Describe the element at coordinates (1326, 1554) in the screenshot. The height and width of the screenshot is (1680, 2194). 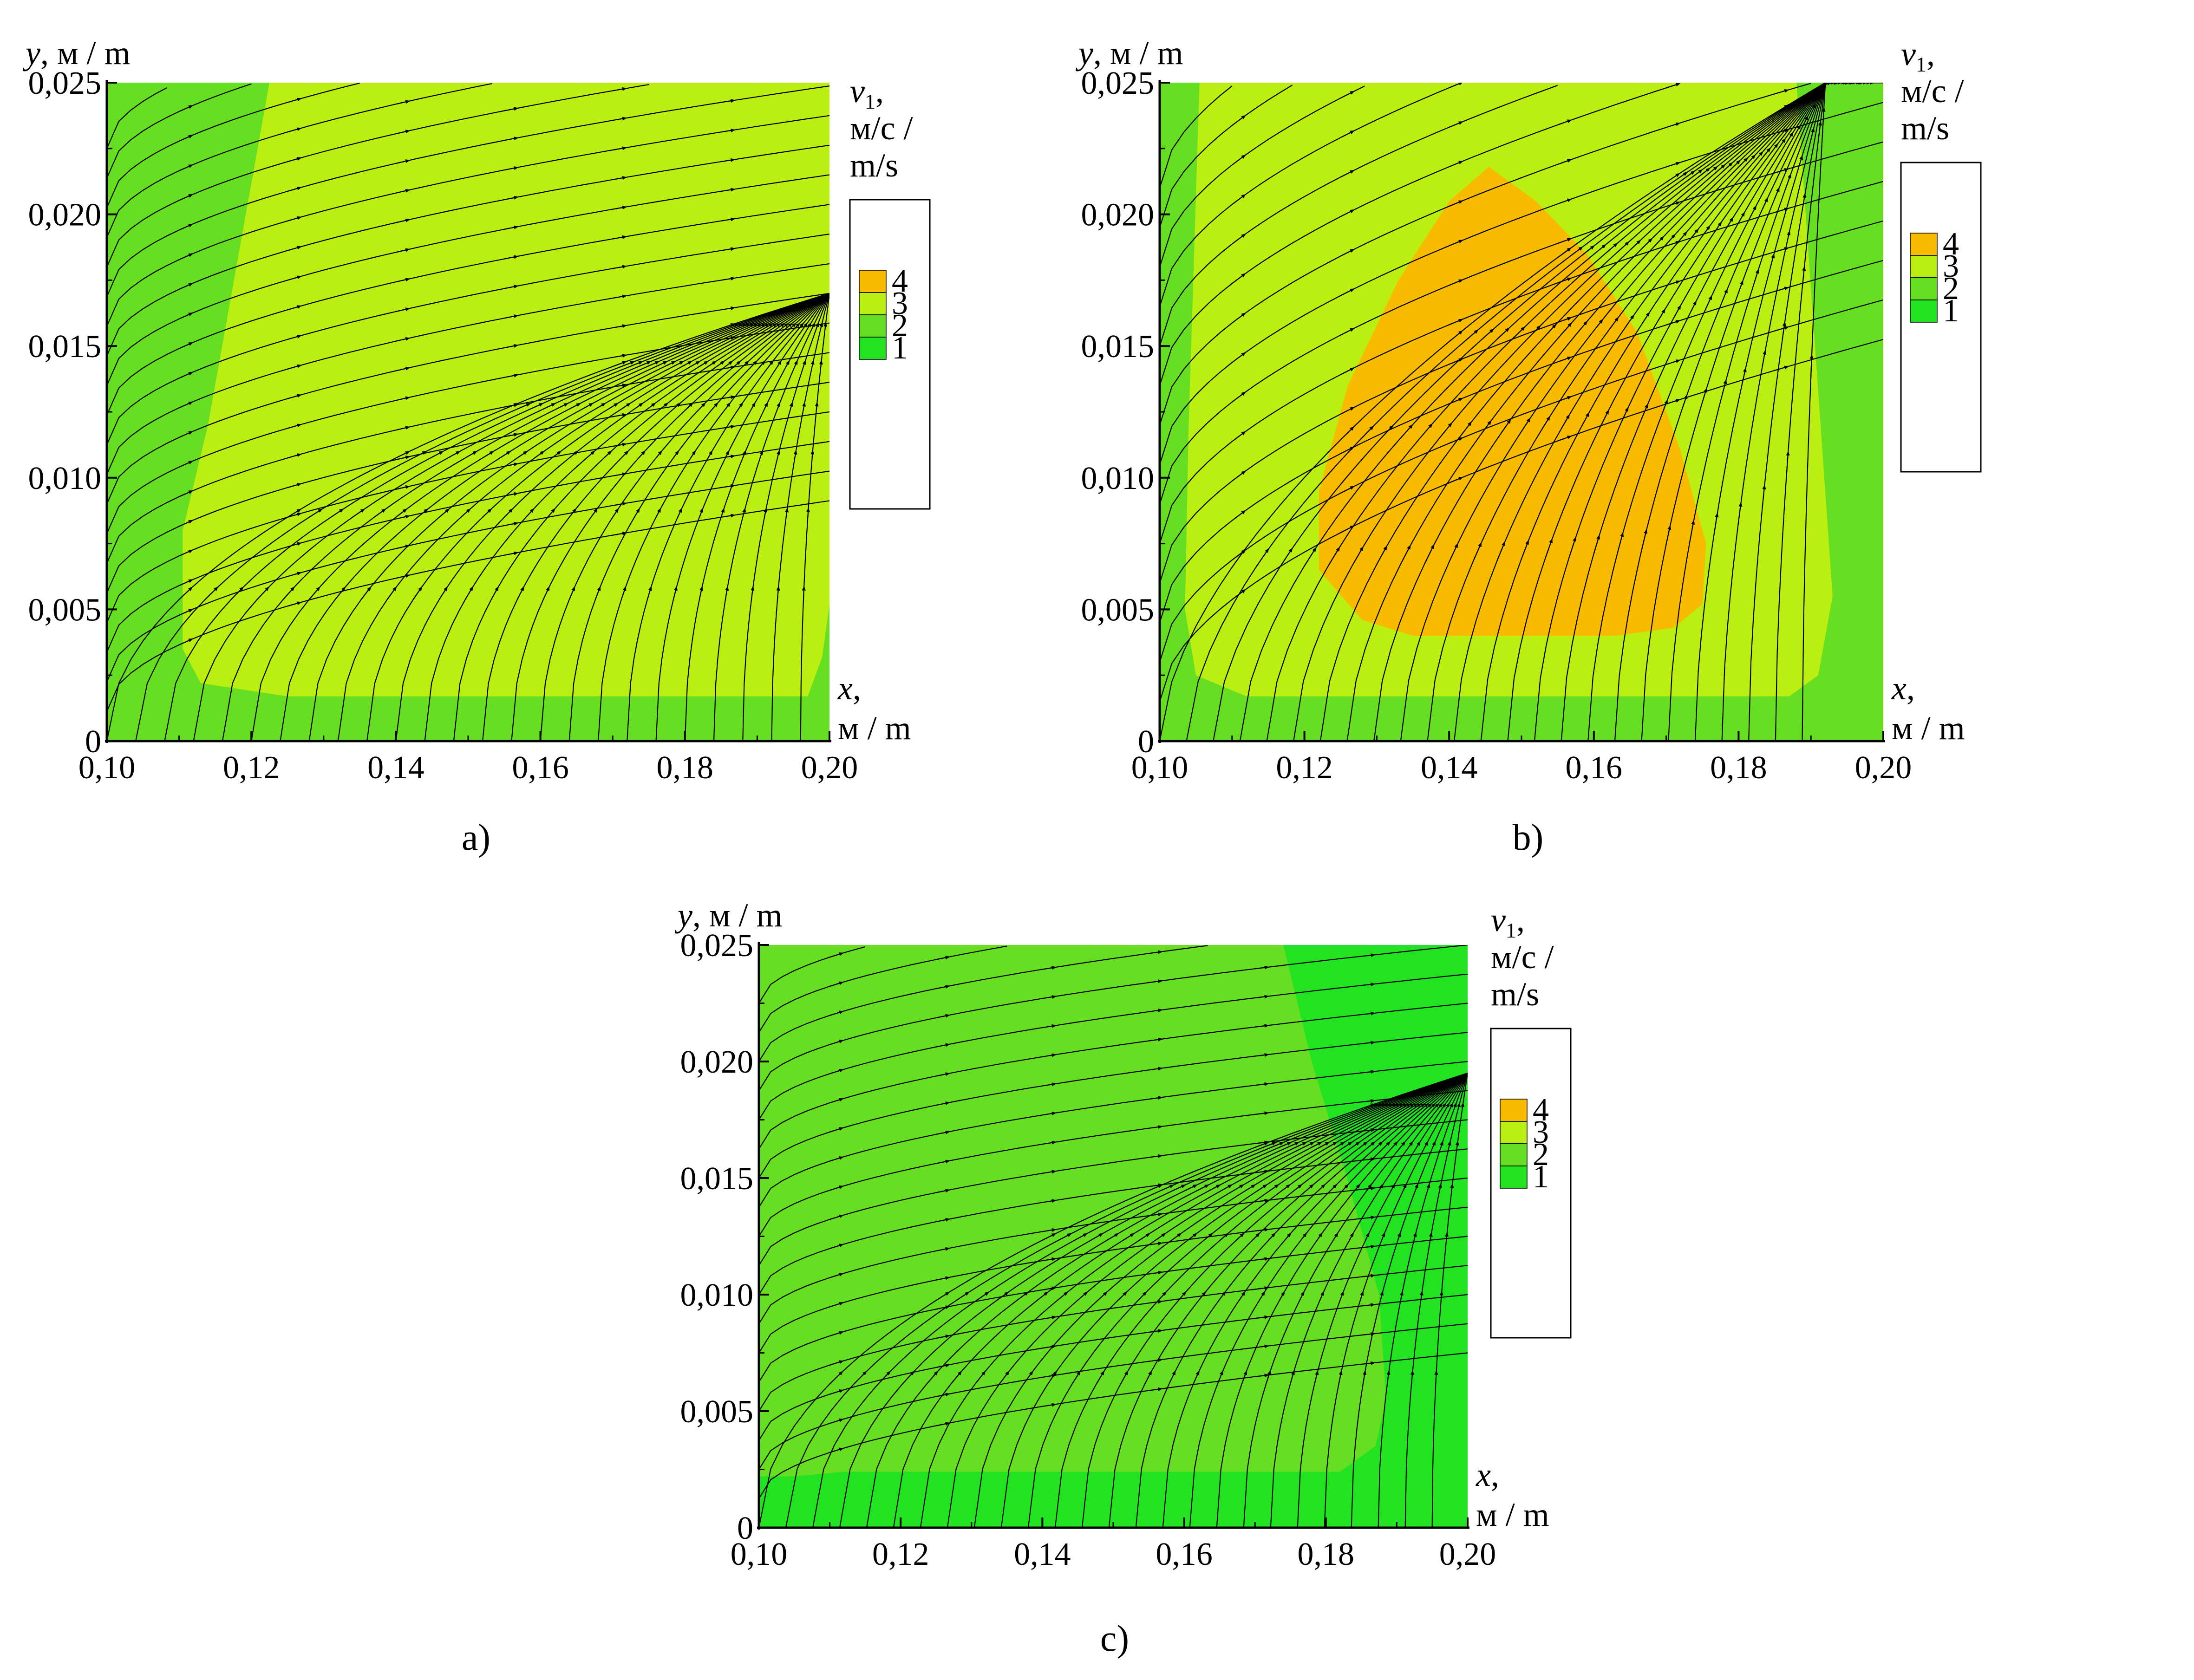
I see `x-tick-label: 0,18` at that location.